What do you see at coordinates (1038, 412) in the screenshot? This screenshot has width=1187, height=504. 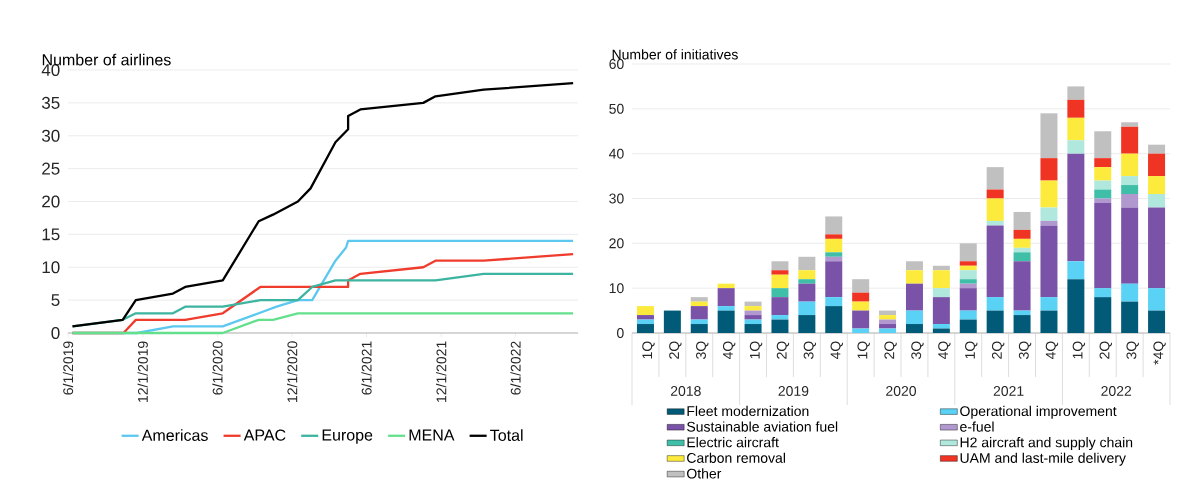 I see `legend-label: Operational improvement` at bounding box center [1038, 412].